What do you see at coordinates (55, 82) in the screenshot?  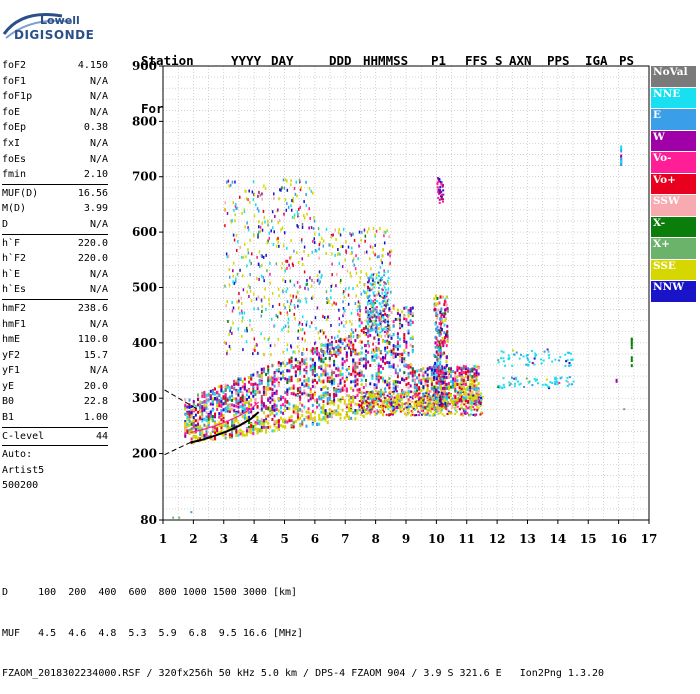 I see `param-row-fof1: foF1 N/A` at bounding box center [55, 82].